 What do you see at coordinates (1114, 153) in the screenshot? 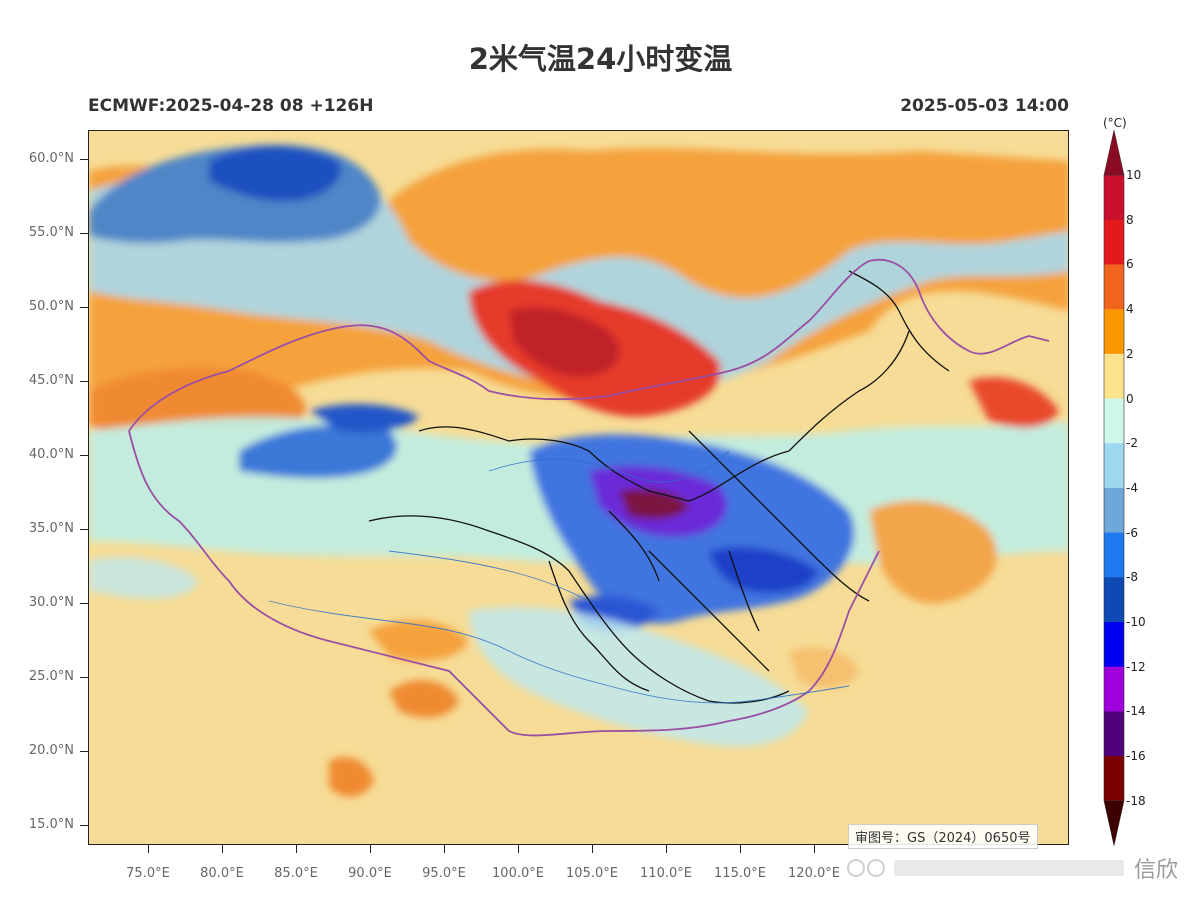
I see `colorbar-top-arrow` at bounding box center [1114, 153].